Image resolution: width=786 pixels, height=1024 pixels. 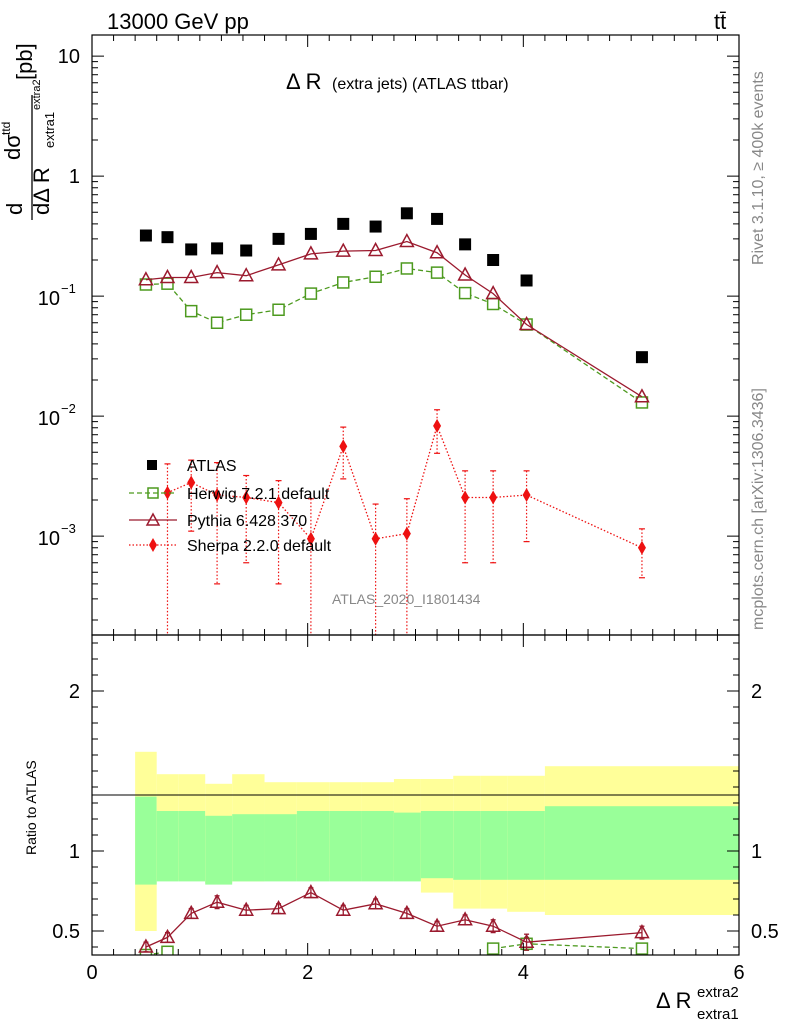 What do you see at coordinates (718, 1014) in the screenshot?
I see `x-label-sub: extra1` at bounding box center [718, 1014].